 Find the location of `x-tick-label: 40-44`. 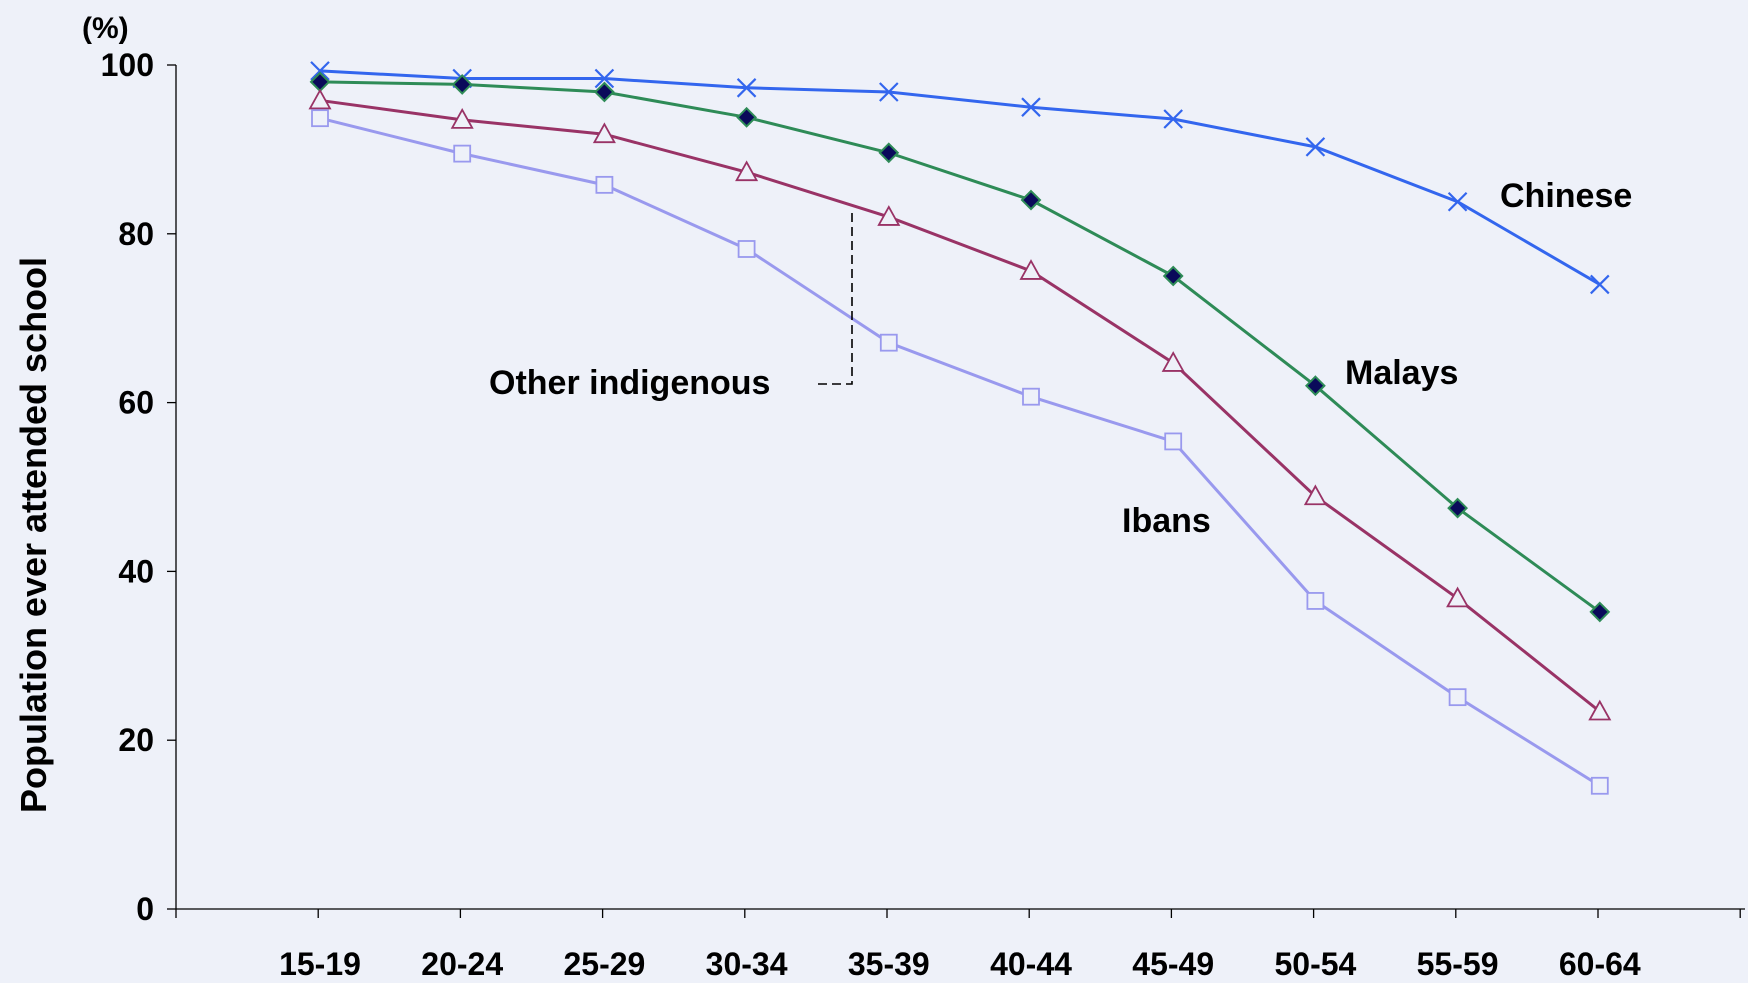

x-tick-label: 40-44 is located at coordinates (1031, 964).